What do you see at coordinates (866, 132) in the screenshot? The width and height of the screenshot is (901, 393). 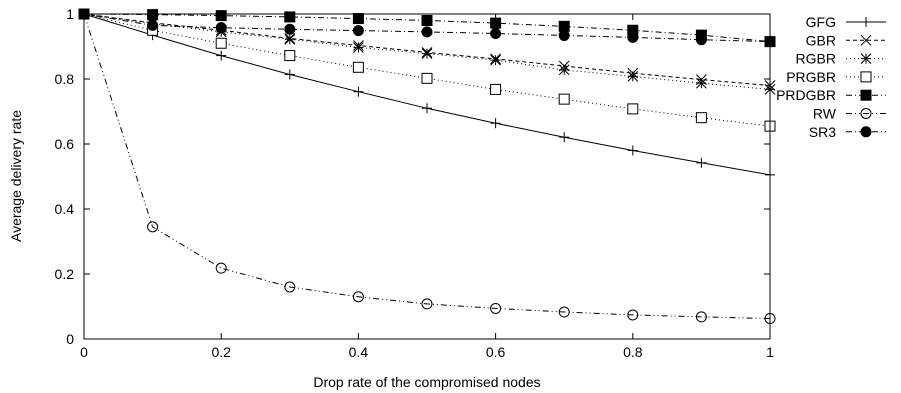 I see `legend-marker-sr3` at bounding box center [866, 132].